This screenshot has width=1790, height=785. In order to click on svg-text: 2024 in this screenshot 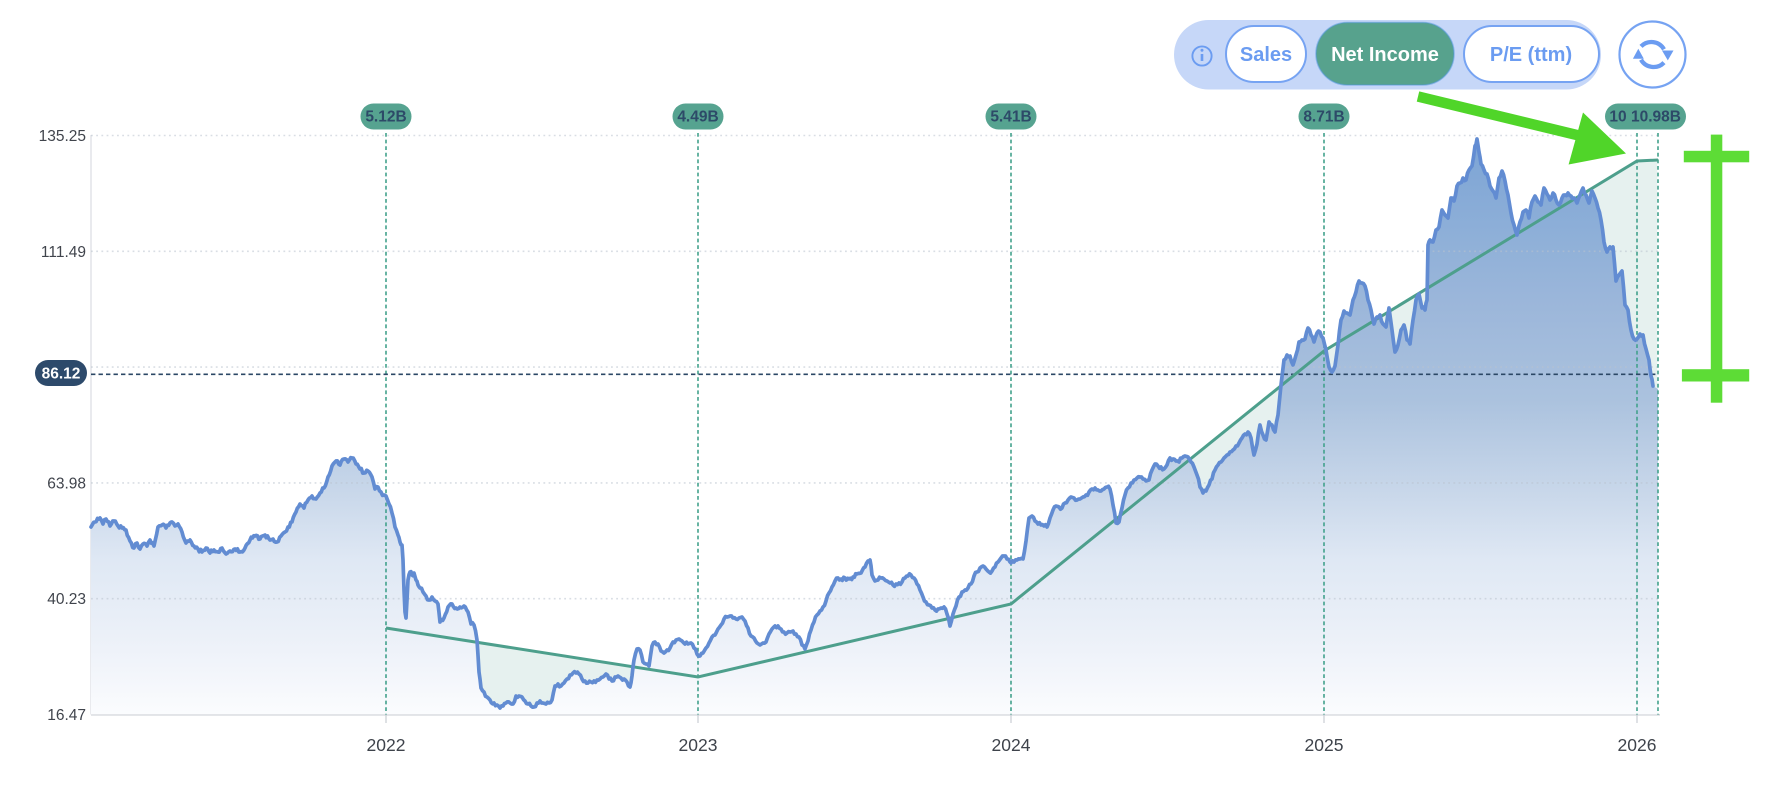, I will do `click(1011, 745)`.